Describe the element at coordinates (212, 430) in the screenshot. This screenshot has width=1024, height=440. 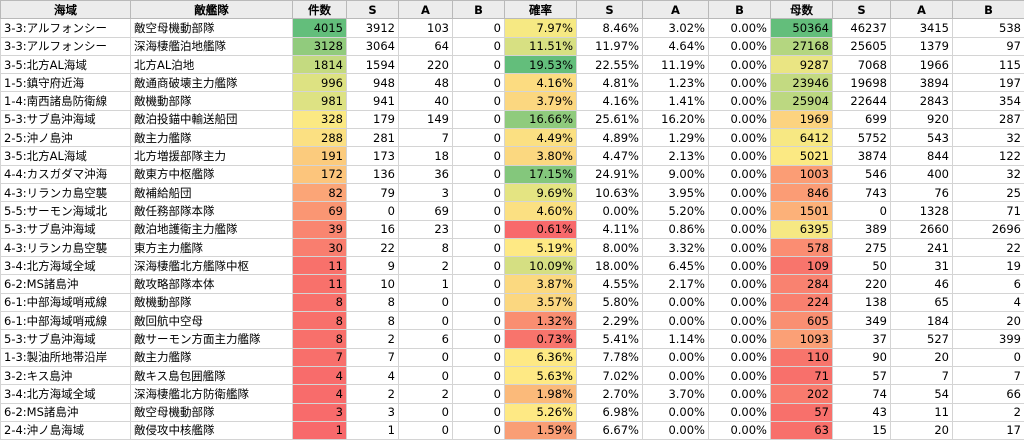
I see `cell-enemy-fleet: 敵侵攻中核艦隊` at that location.